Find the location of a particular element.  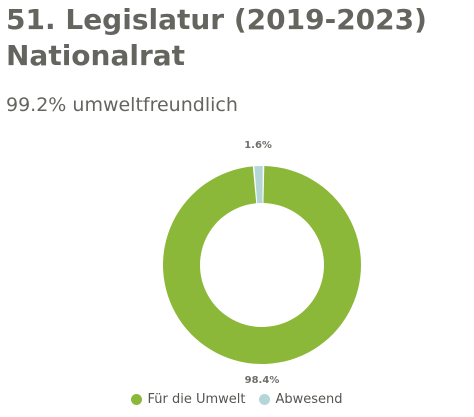

data-label-fur-die-umwelt: 98.4% is located at coordinates (262, 380).